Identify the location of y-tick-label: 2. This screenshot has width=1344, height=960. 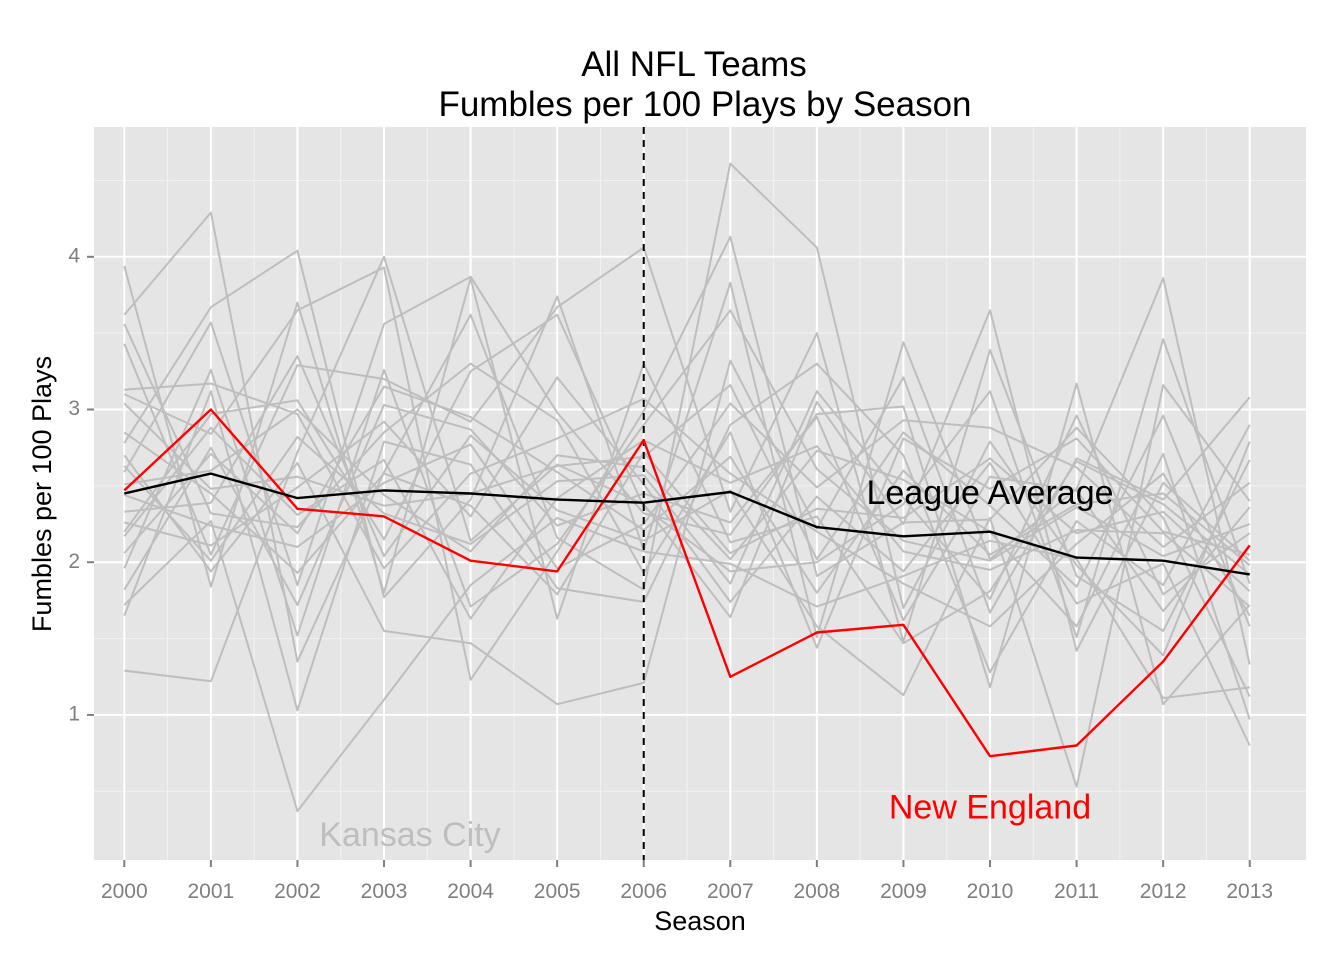
(74, 561).